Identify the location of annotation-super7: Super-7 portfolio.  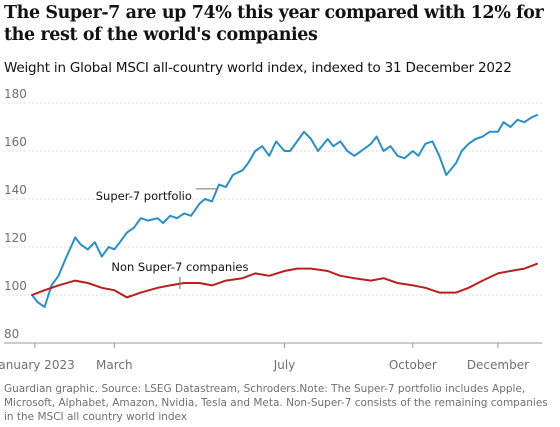
(144, 196).